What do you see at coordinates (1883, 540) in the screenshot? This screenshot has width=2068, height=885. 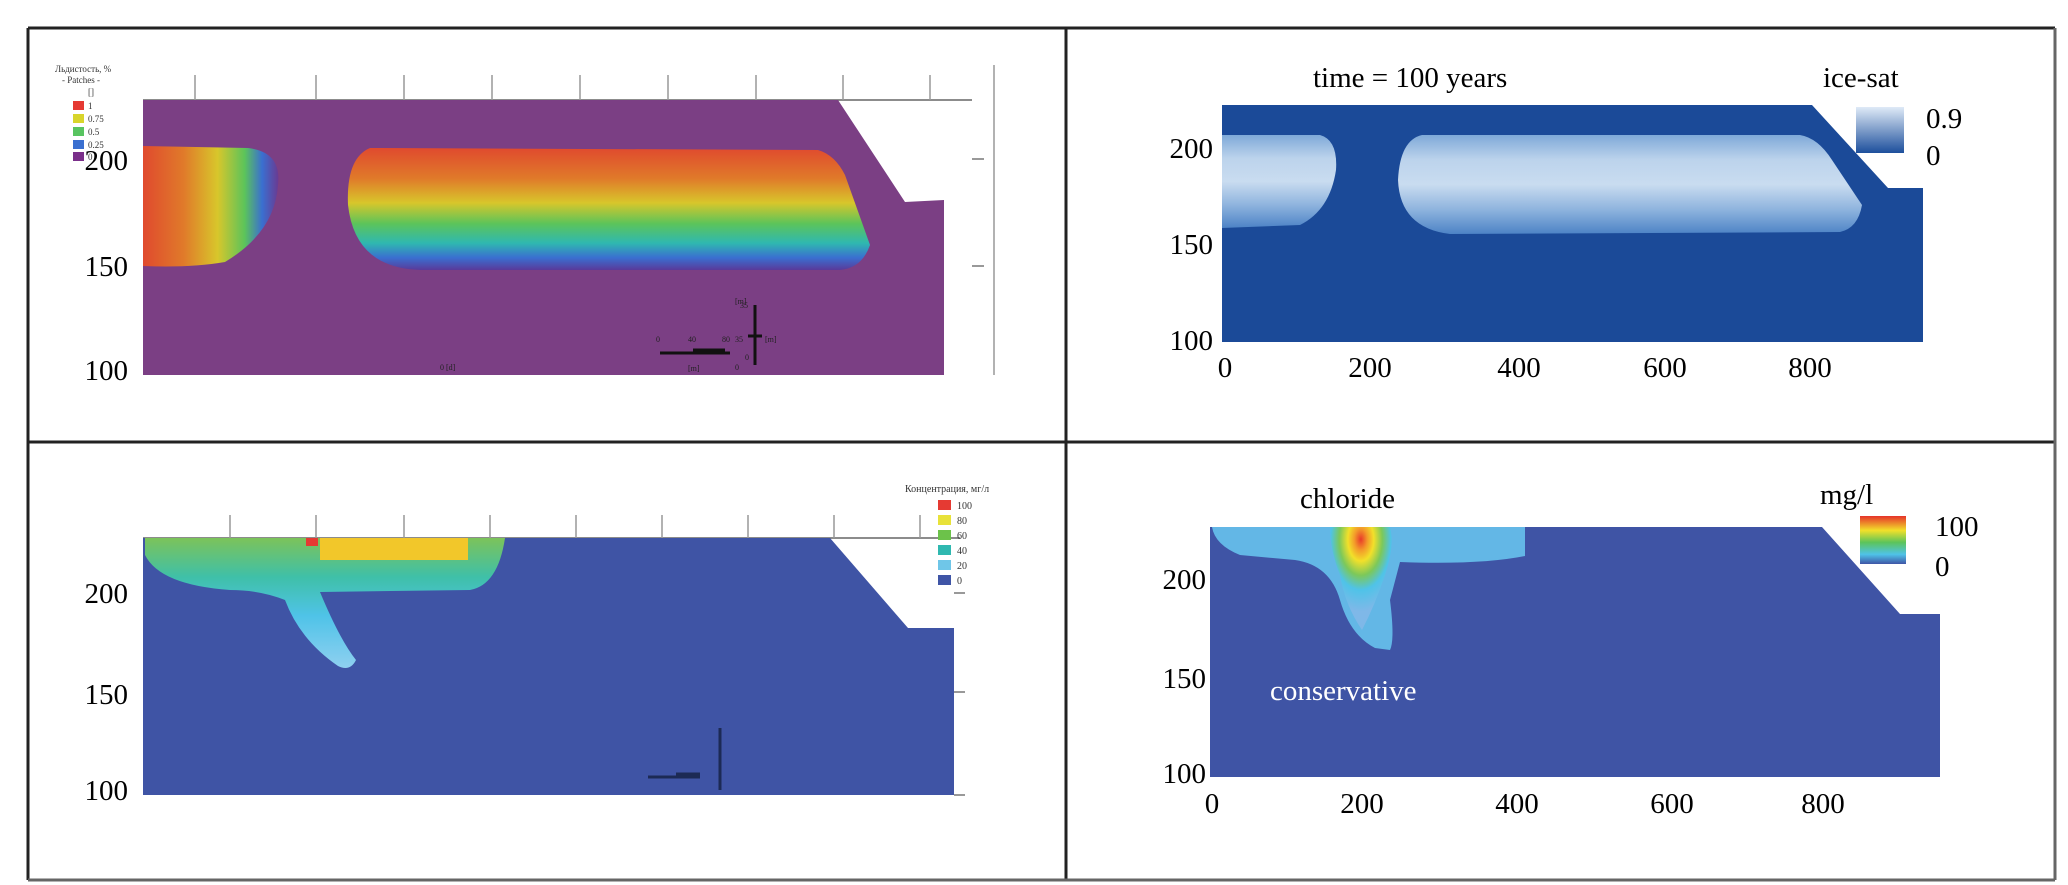 I see `br-colorbar` at bounding box center [1883, 540].